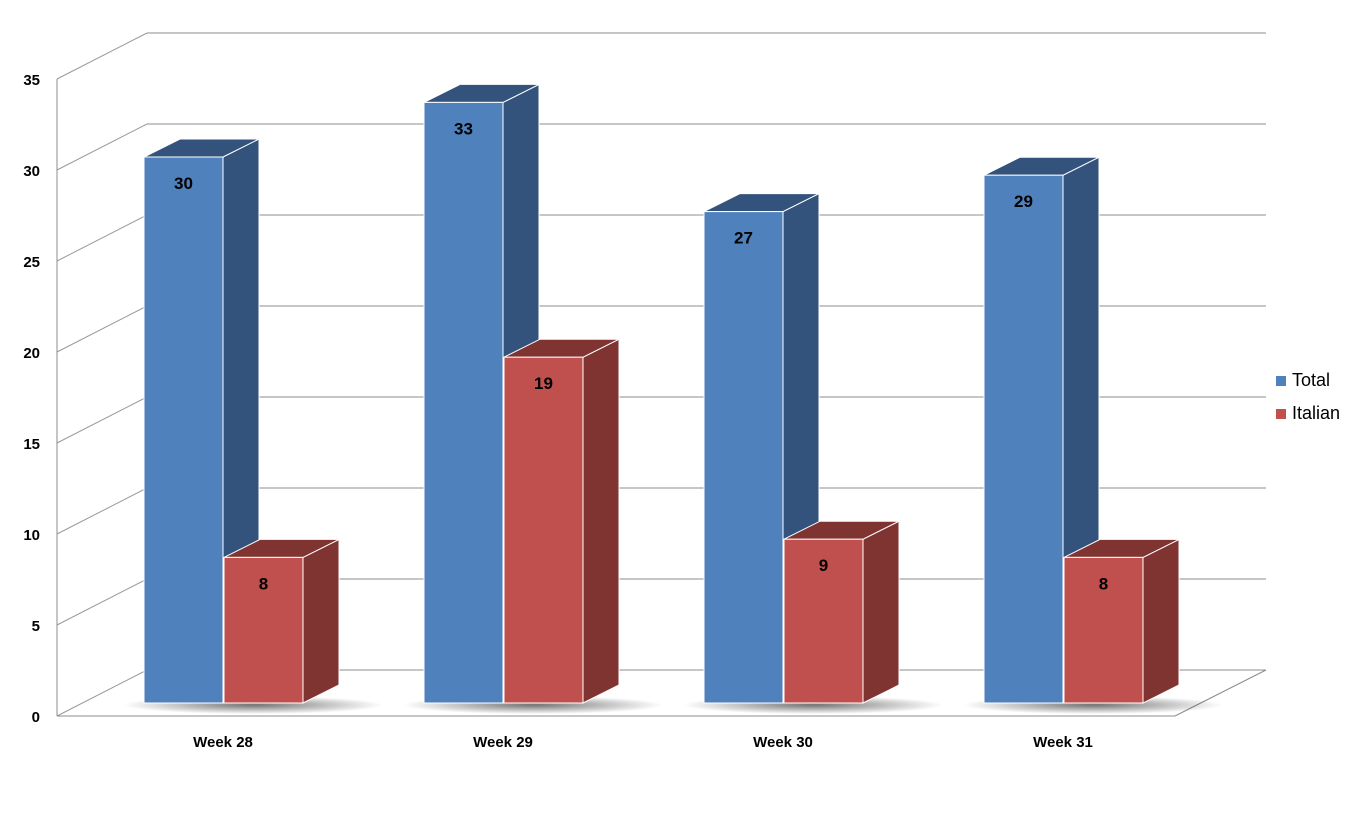 The width and height of the screenshot is (1368, 829). Describe the element at coordinates (1281, 380) in the screenshot. I see `legend-swatch-total` at that location.